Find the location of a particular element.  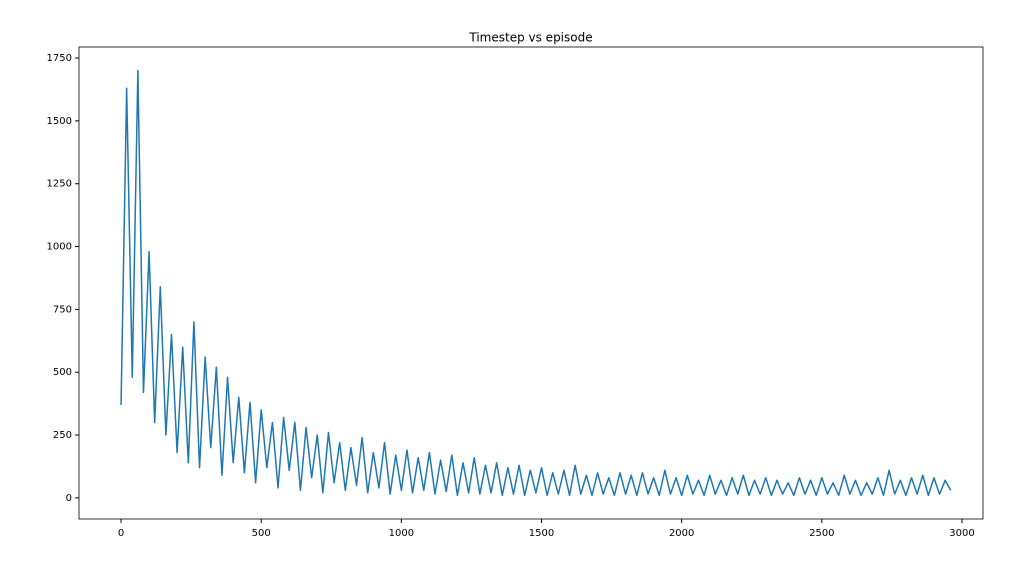

x-tick-label: 1500 is located at coordinates (541, 533).